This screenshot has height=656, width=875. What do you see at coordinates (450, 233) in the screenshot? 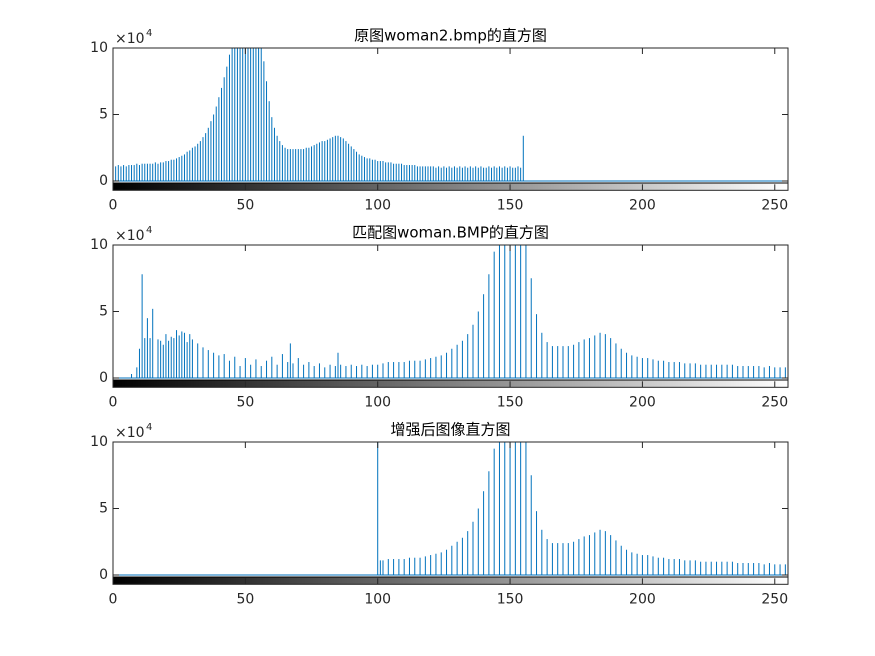
I see `chart-title: 匹配图woman.BMP的直方图` at bounding box center [450, 233].